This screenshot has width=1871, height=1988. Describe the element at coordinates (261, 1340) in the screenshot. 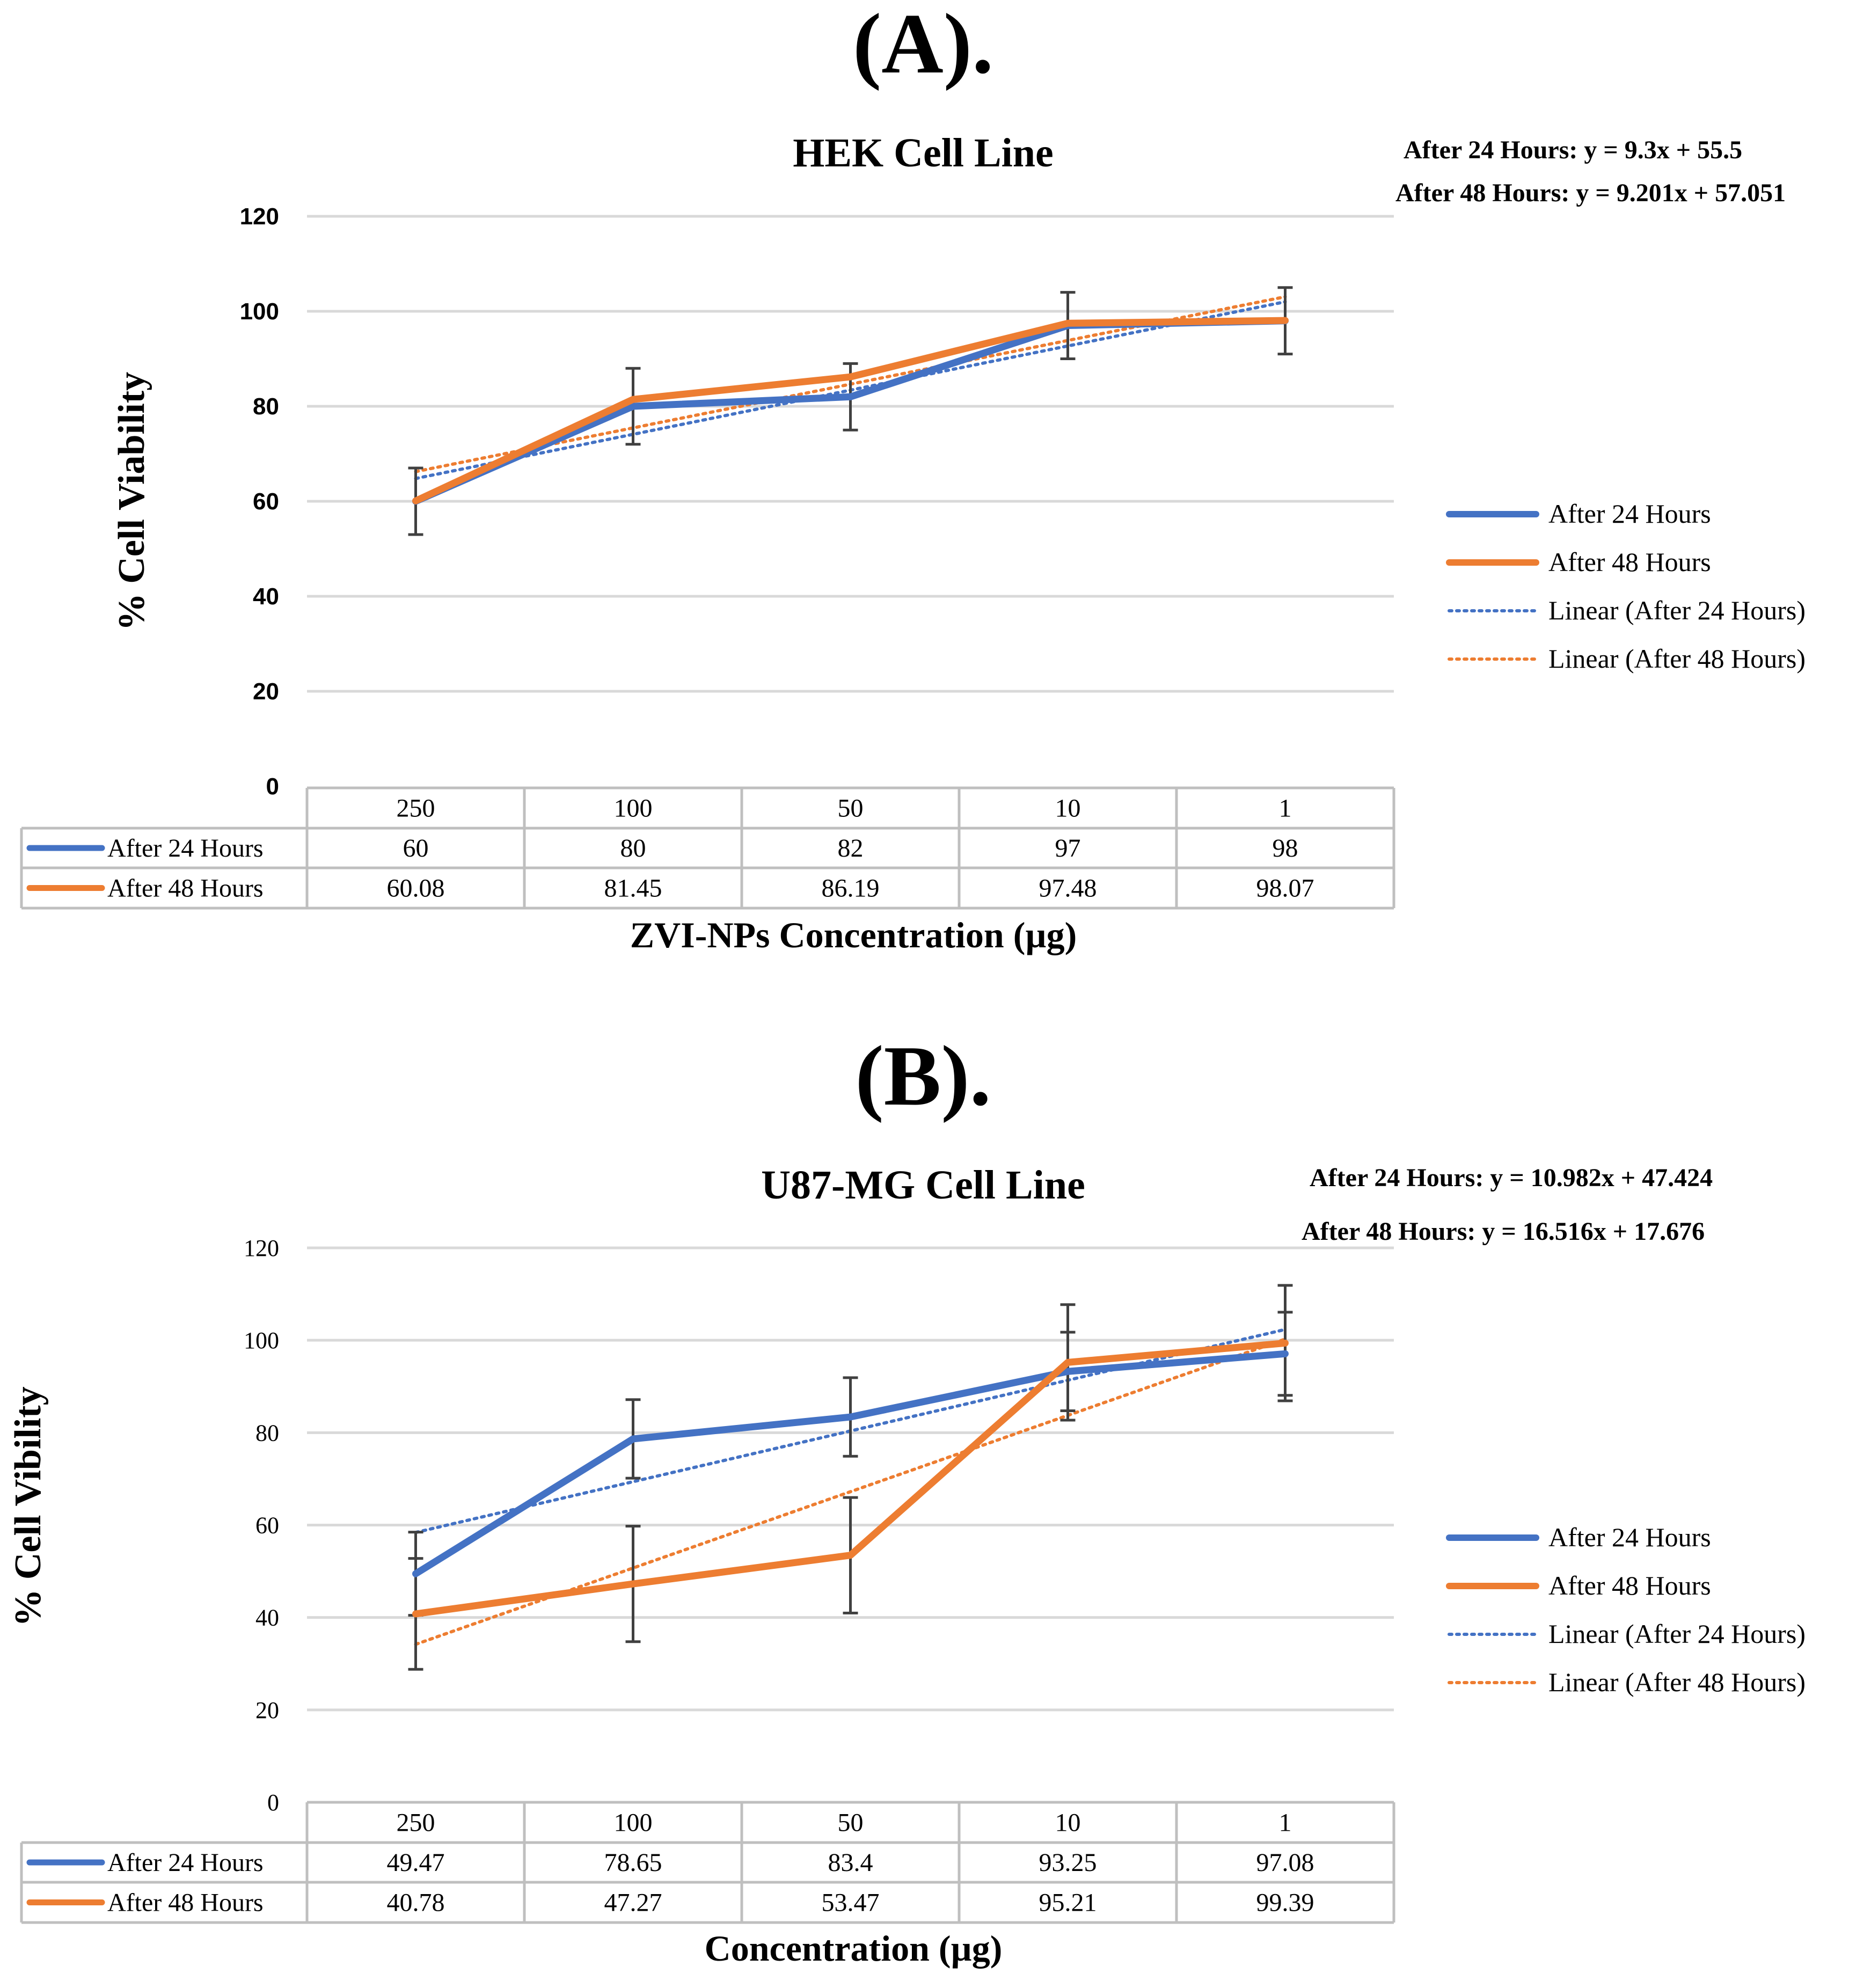

I see `chart-b-y-tick-label: 100` at that location.